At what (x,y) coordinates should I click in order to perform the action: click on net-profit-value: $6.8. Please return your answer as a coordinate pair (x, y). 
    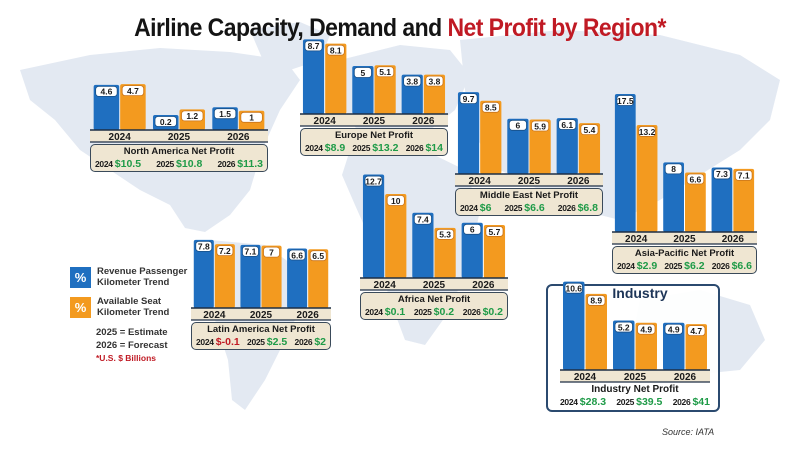
    Looking at the image, I should click on (587, 208).